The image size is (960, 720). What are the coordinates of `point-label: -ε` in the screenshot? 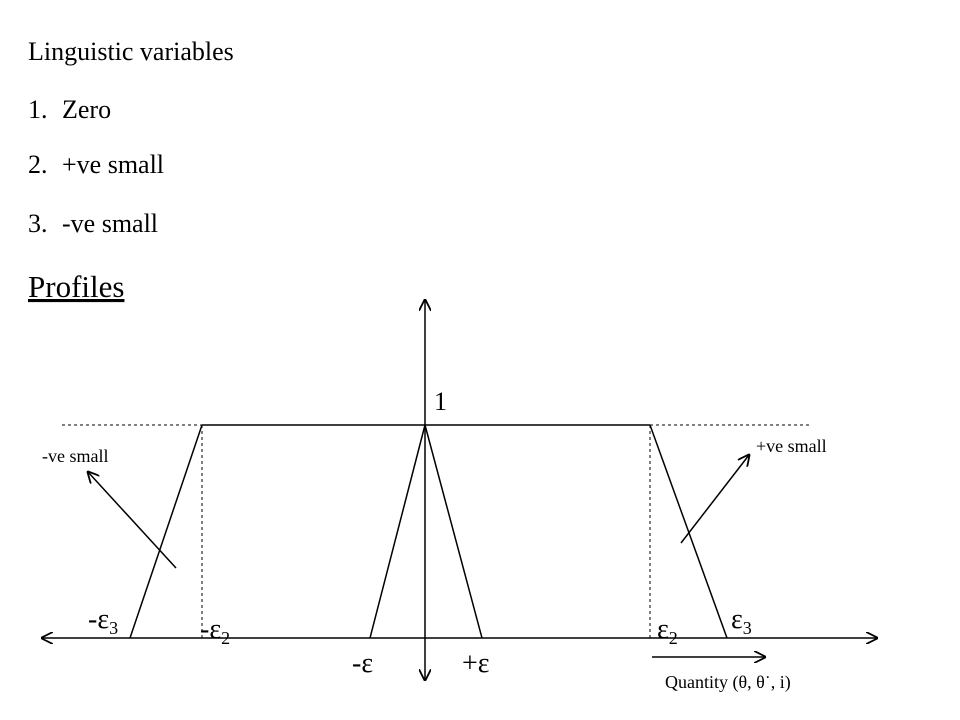 It's located at (362, 663).